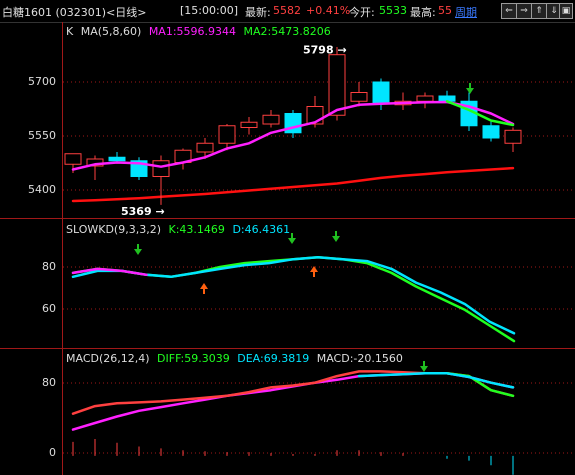 This screenshot has width=575, height=475. Describe the element at coordinates (470, 91) in the screenshot. I see `sell-signal-icon` at that location.